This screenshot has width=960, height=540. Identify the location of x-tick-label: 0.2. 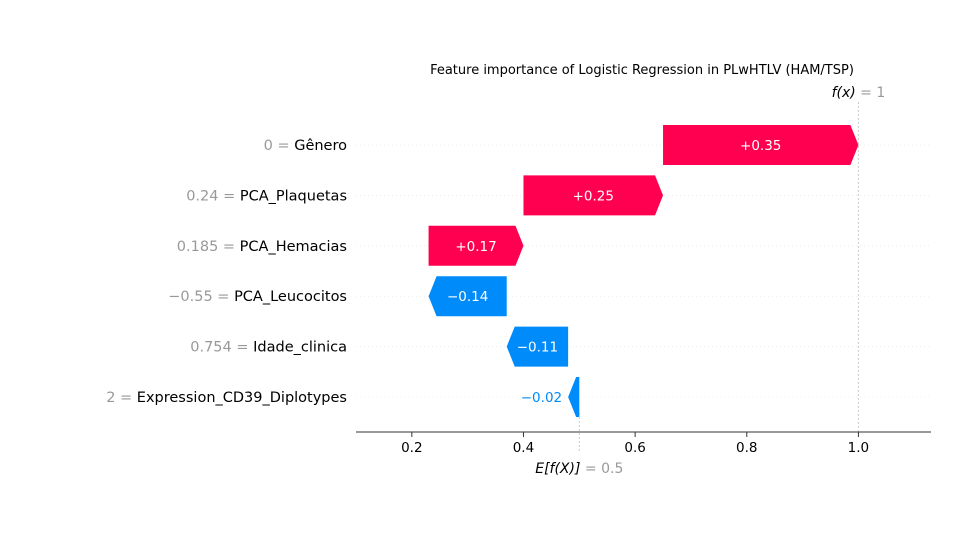
(411, 448).